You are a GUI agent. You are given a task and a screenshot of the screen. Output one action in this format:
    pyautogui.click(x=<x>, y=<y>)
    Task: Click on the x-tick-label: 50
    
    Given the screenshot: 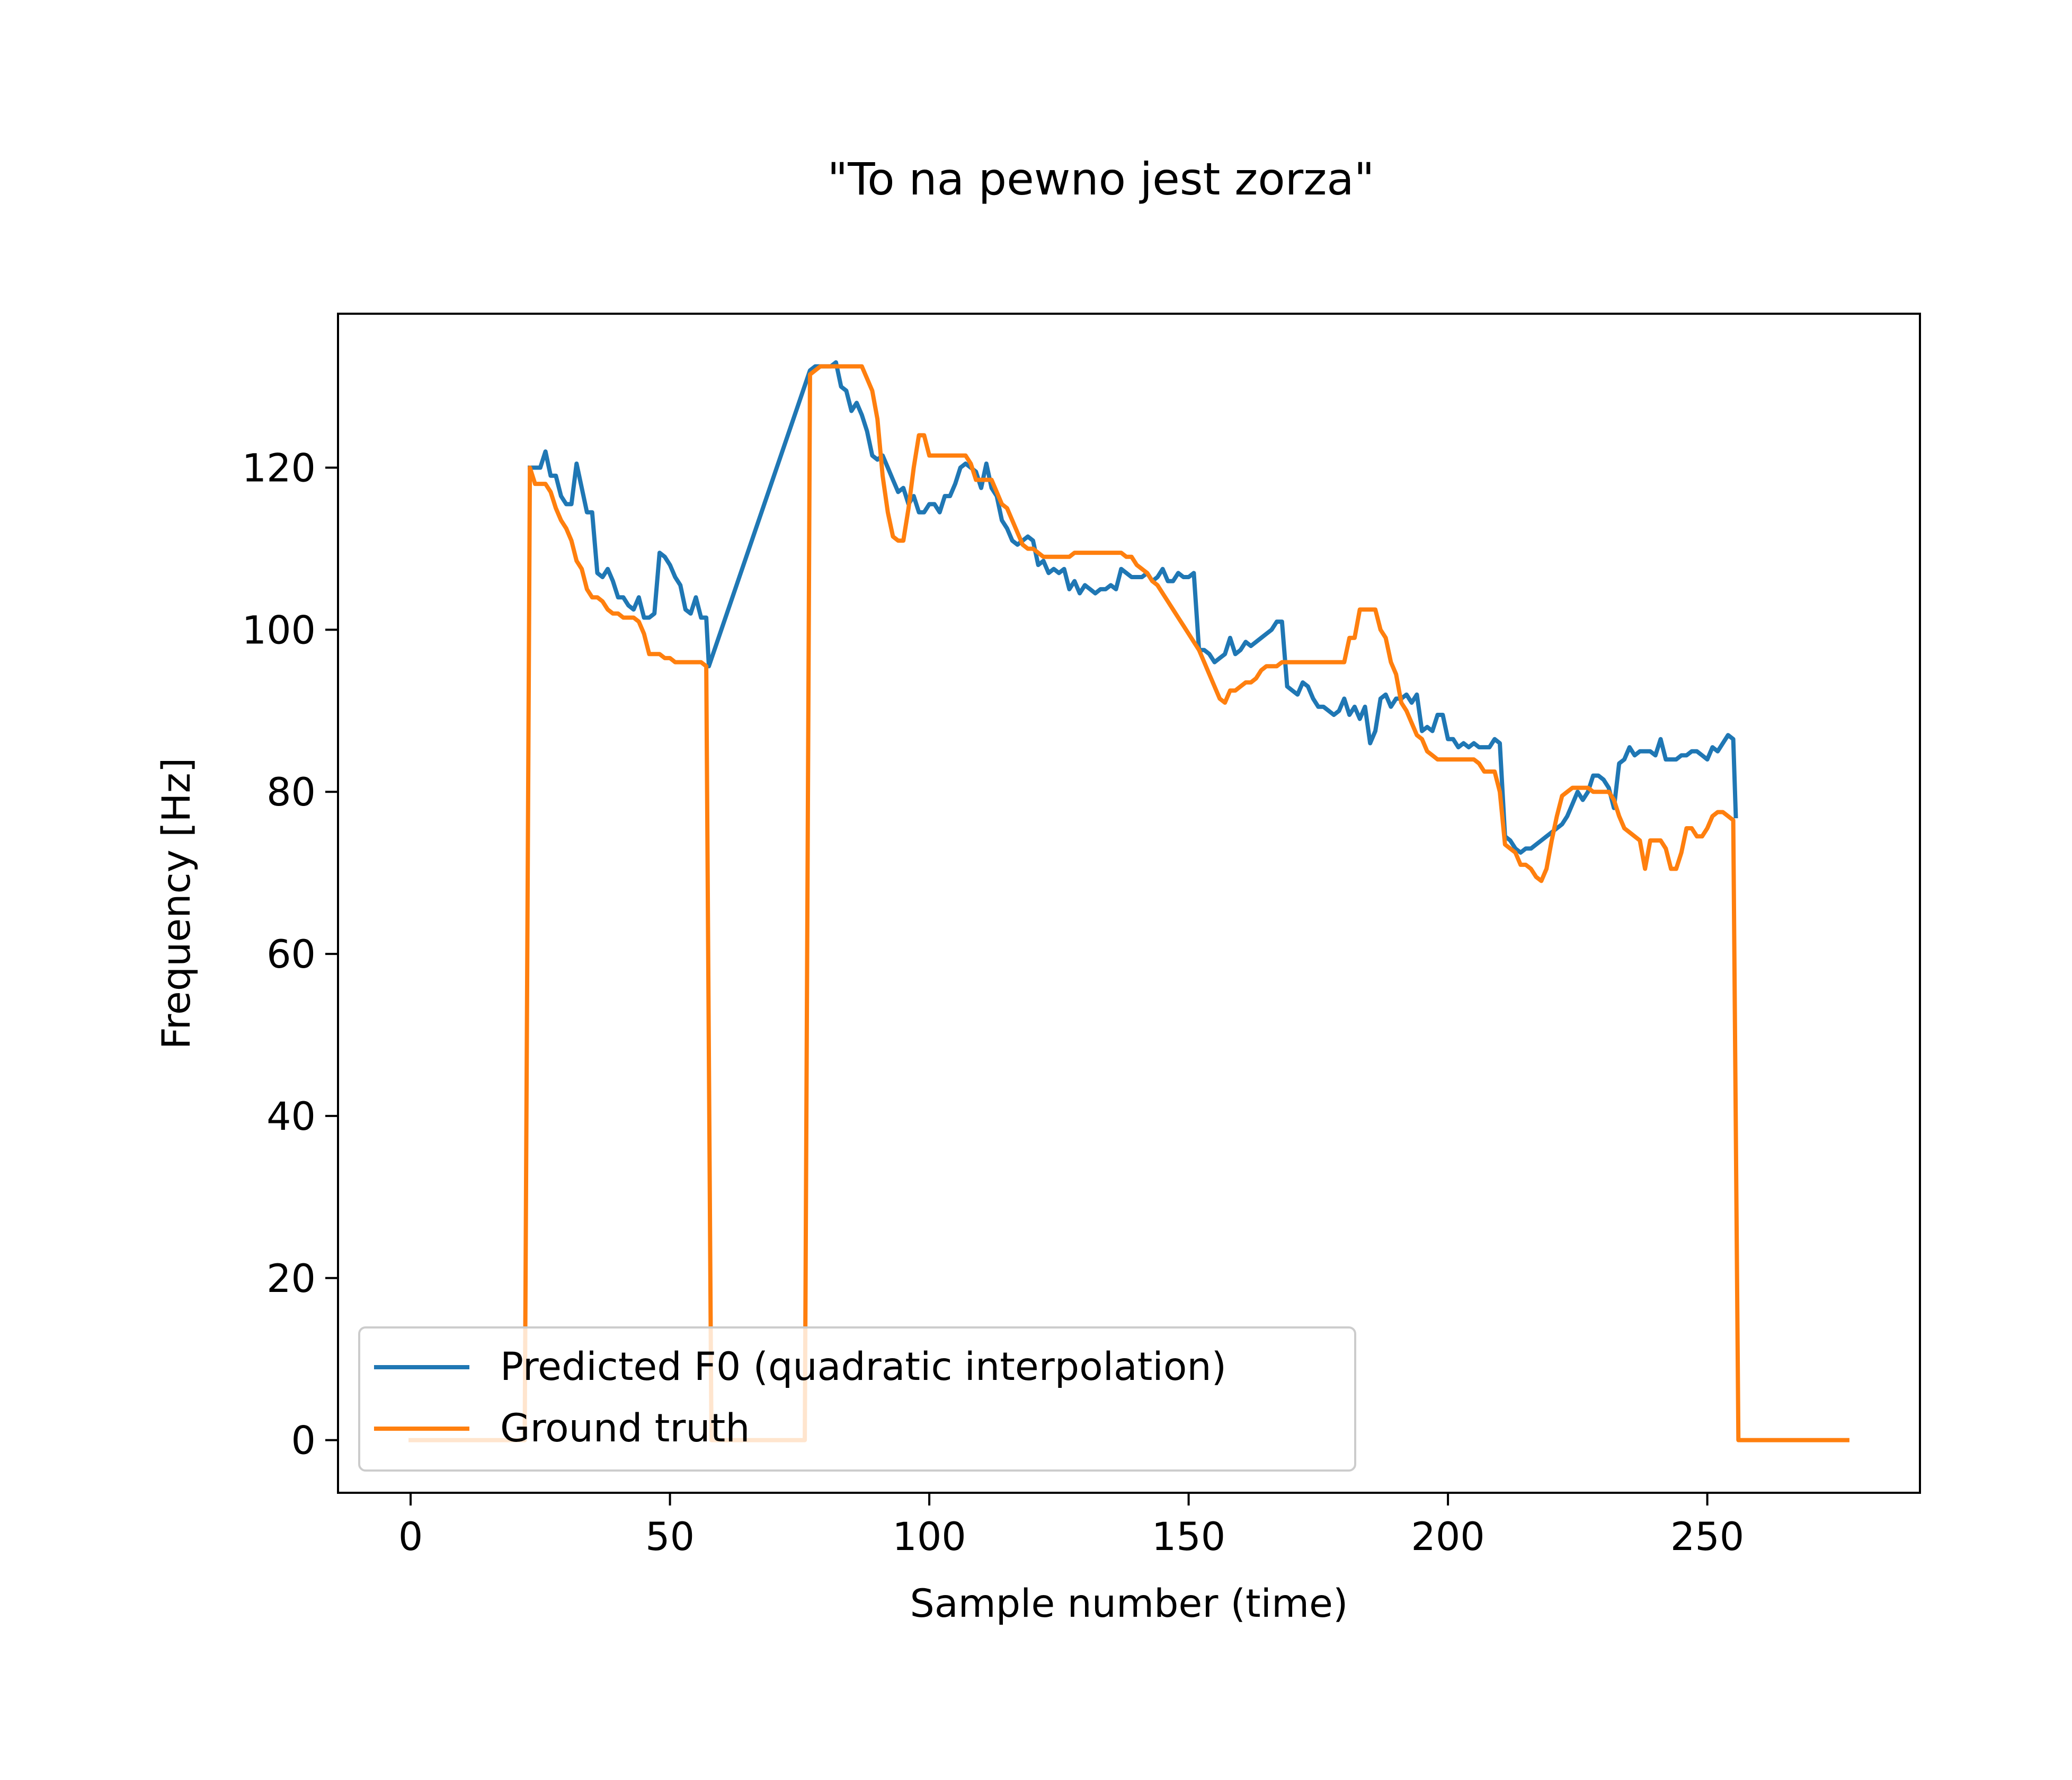 What is the action you would take?
    pyautogui.click(x=670, y=1537)
    